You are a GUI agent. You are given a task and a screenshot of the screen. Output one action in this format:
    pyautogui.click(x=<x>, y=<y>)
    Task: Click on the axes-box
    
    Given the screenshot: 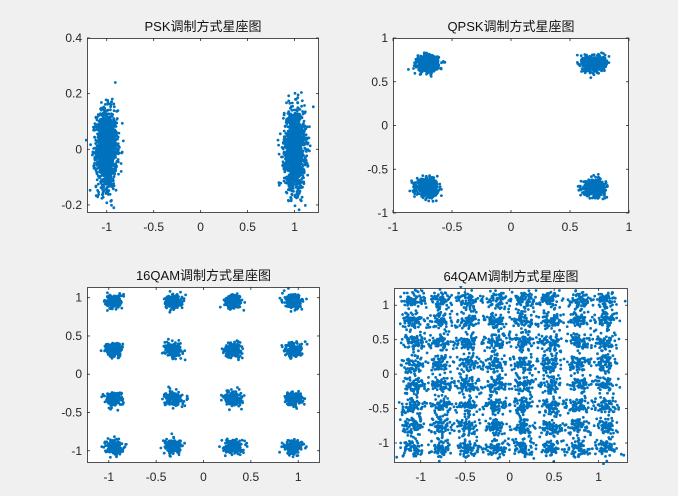 What is the action you would take?
    pyautogui.click(x=203, y=125)
    